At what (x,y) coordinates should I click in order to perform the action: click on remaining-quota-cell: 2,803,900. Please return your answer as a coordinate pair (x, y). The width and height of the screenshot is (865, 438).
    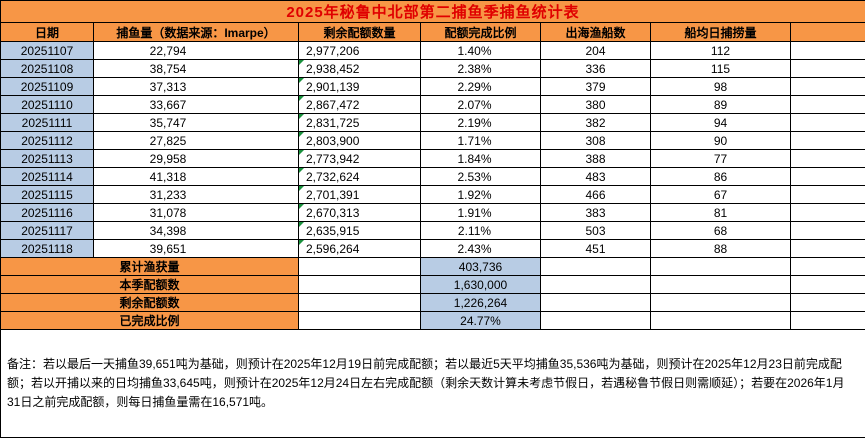
    Looking at the image, I should click on (360, 141).